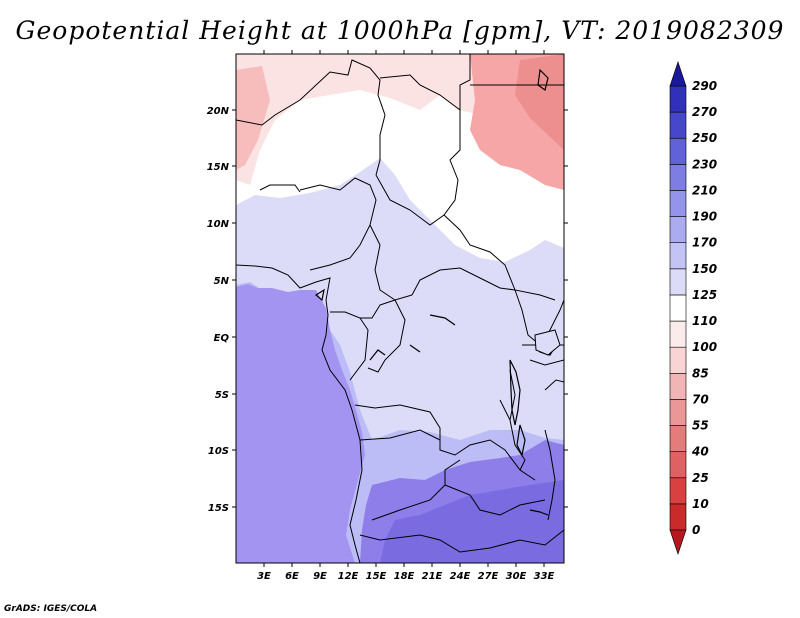 The width and height of the screenshot is (800, 618). What do you see at coordinates (218, 167) in the screenshot?
I see `lat-label-15n: 15N` at bounding box center [218, 167].